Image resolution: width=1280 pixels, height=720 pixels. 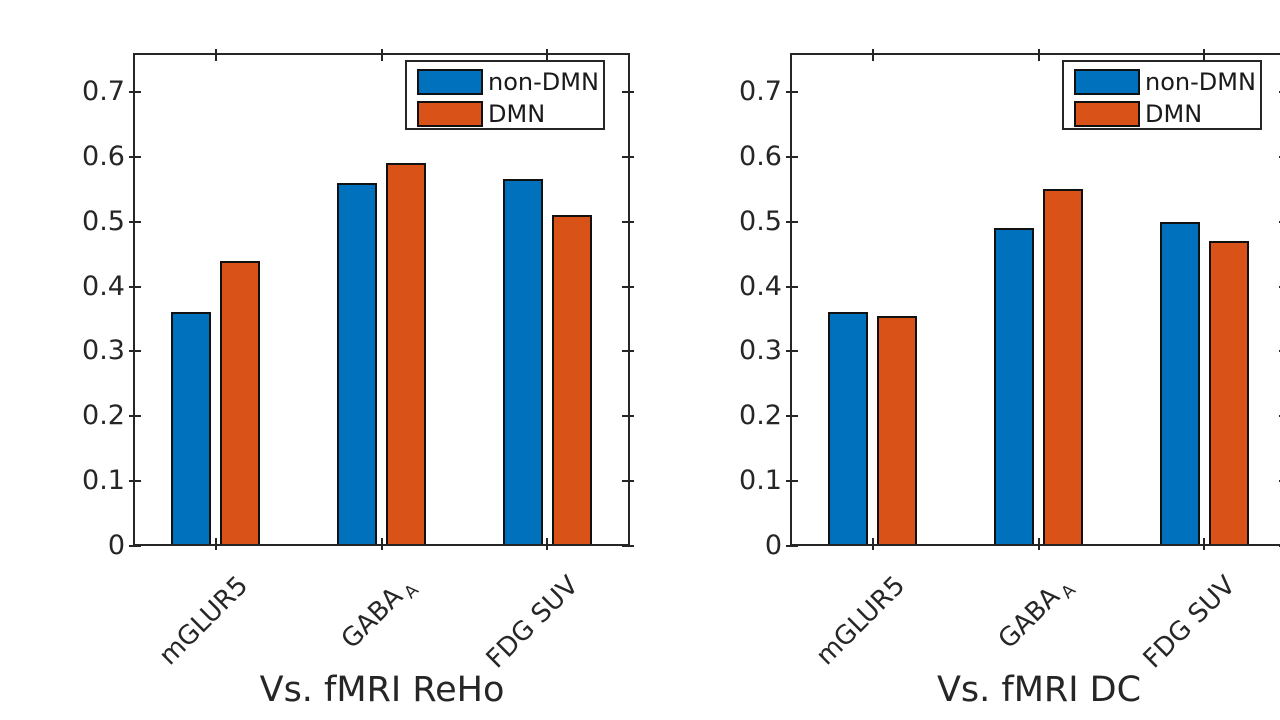 I want to click on x-axis-title-reho: Vs. fMRI ReHo, so click(x=382, y=690).